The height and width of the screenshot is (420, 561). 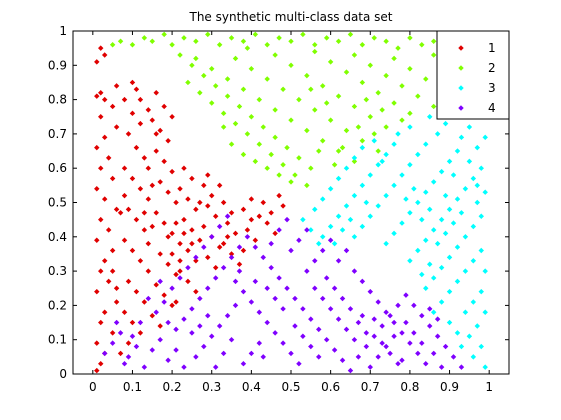 What do you see at coordinates (409, 387) in the screenshot?
I see `x-tick-label: 0.8` at bounding box center [409, 387].